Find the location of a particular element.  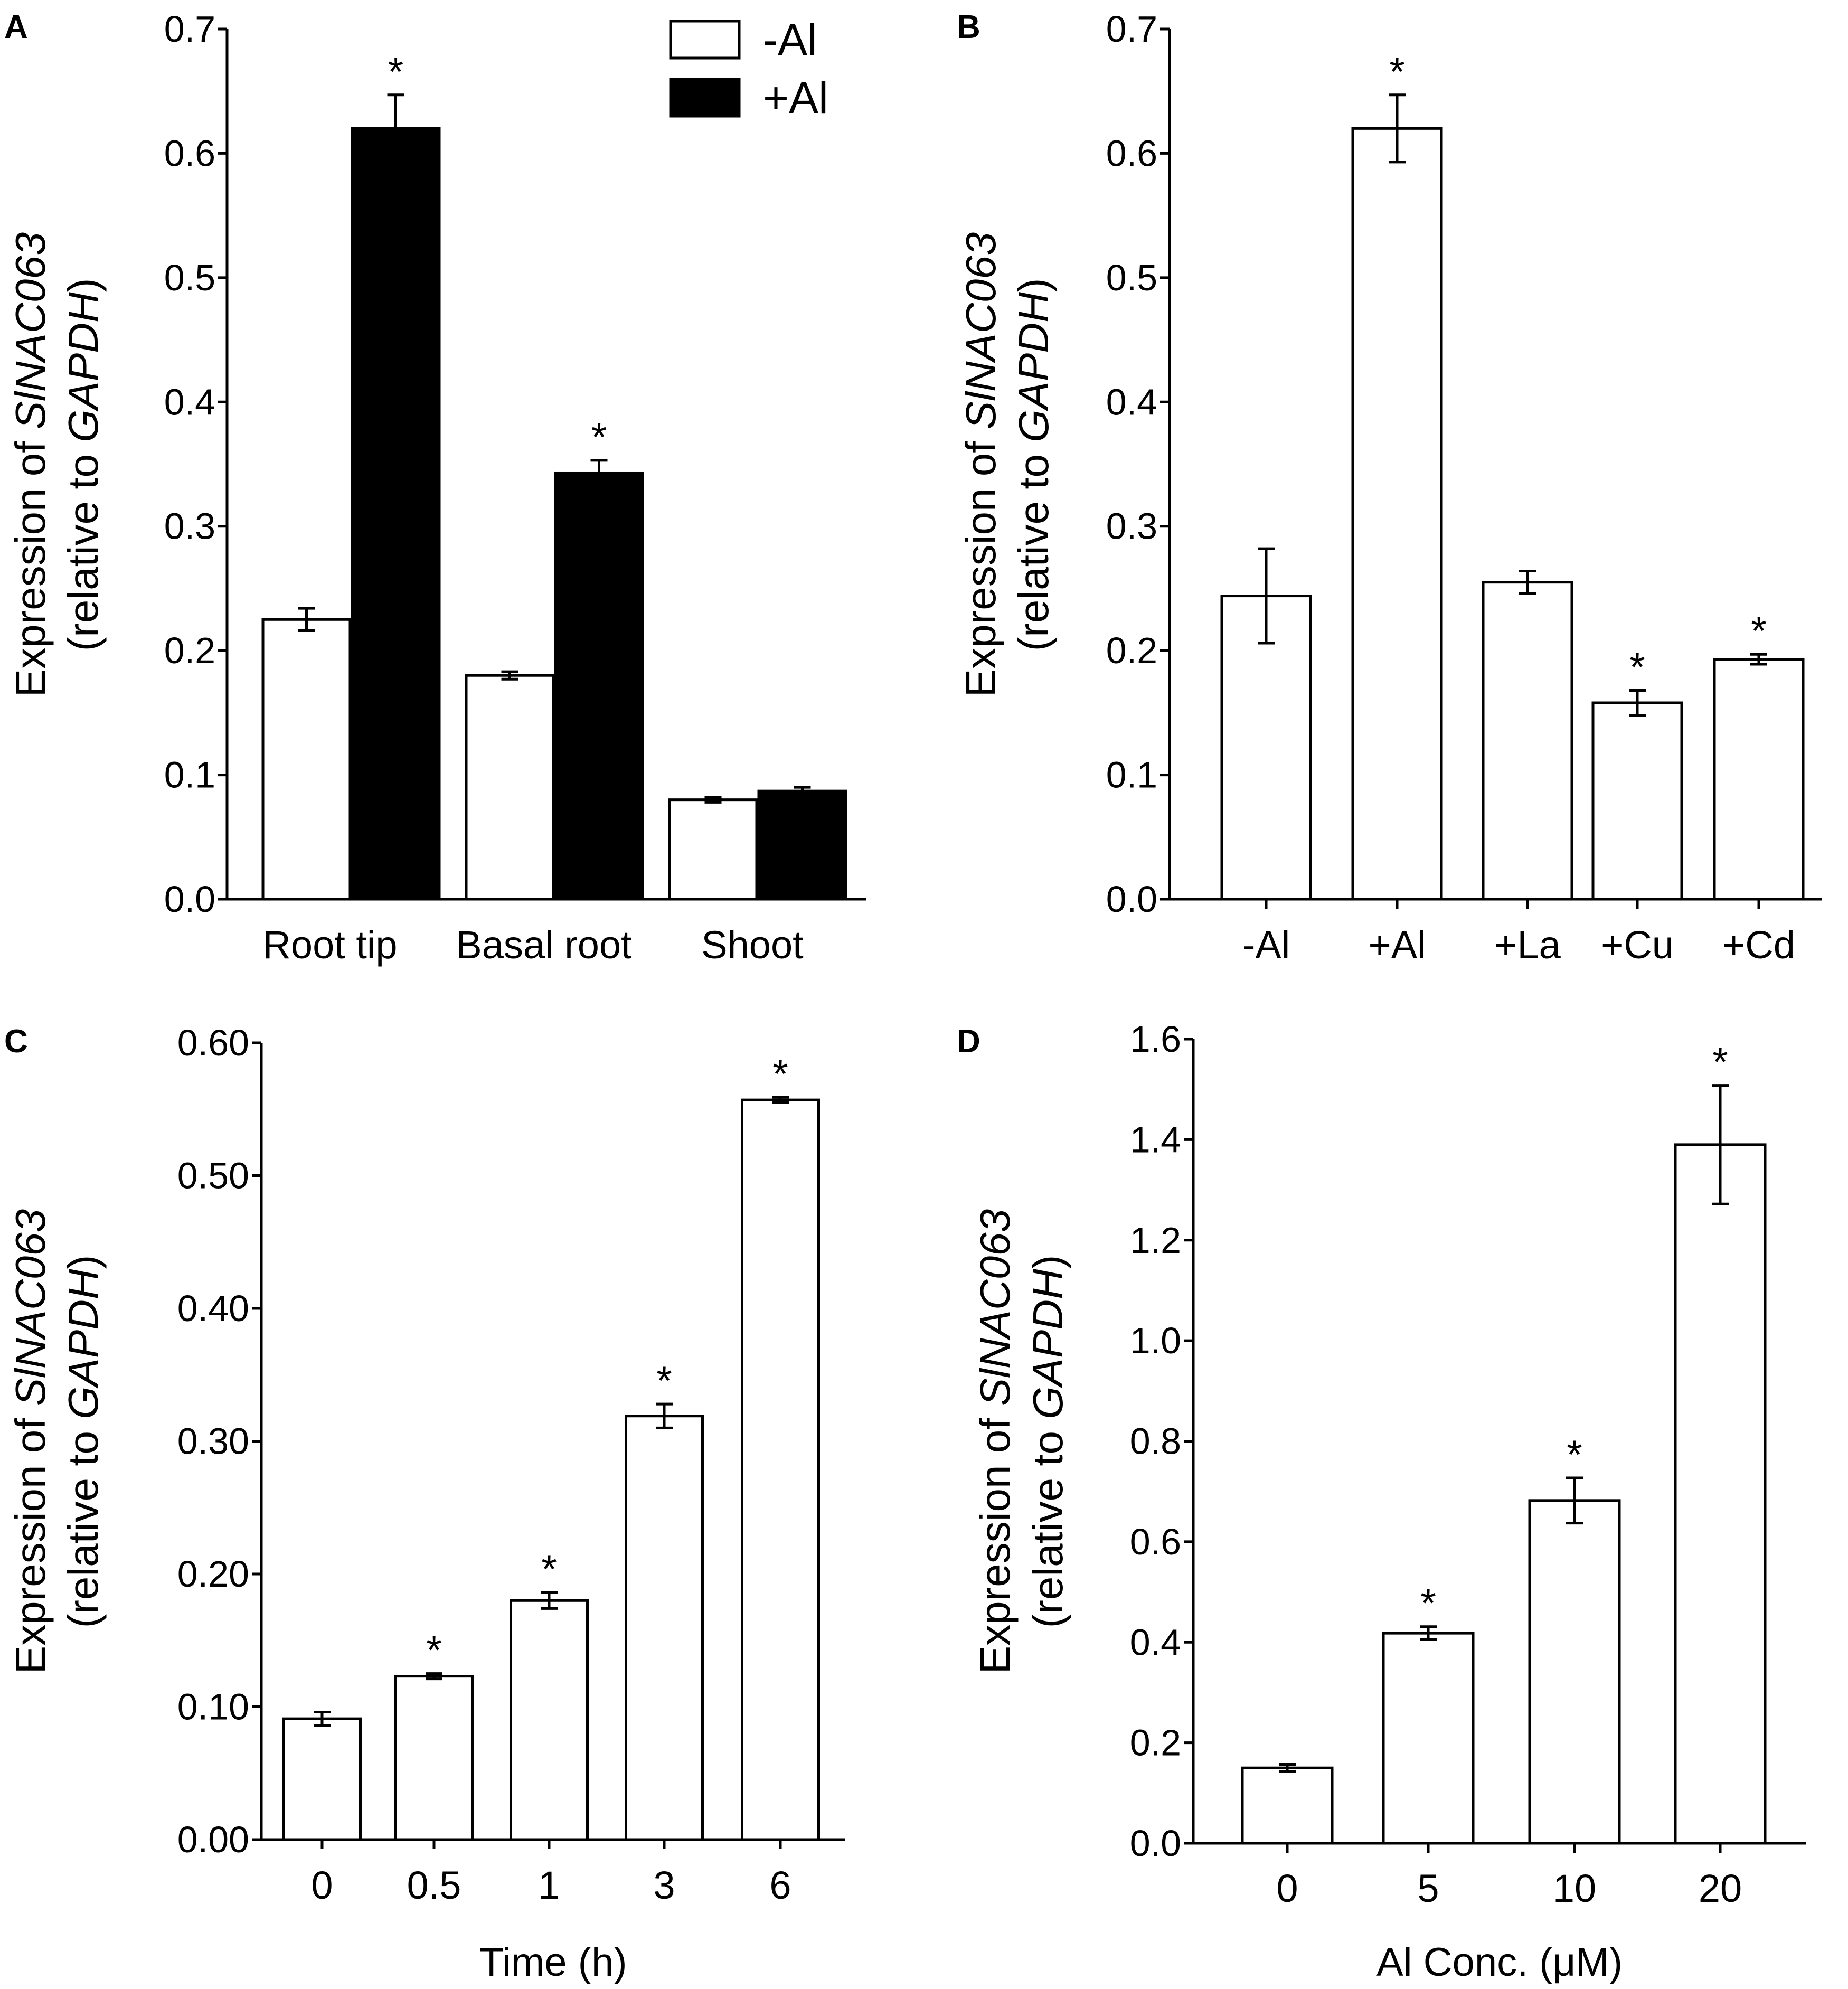

y-tick-label: 0.7 is located at coordinates (190, 29).